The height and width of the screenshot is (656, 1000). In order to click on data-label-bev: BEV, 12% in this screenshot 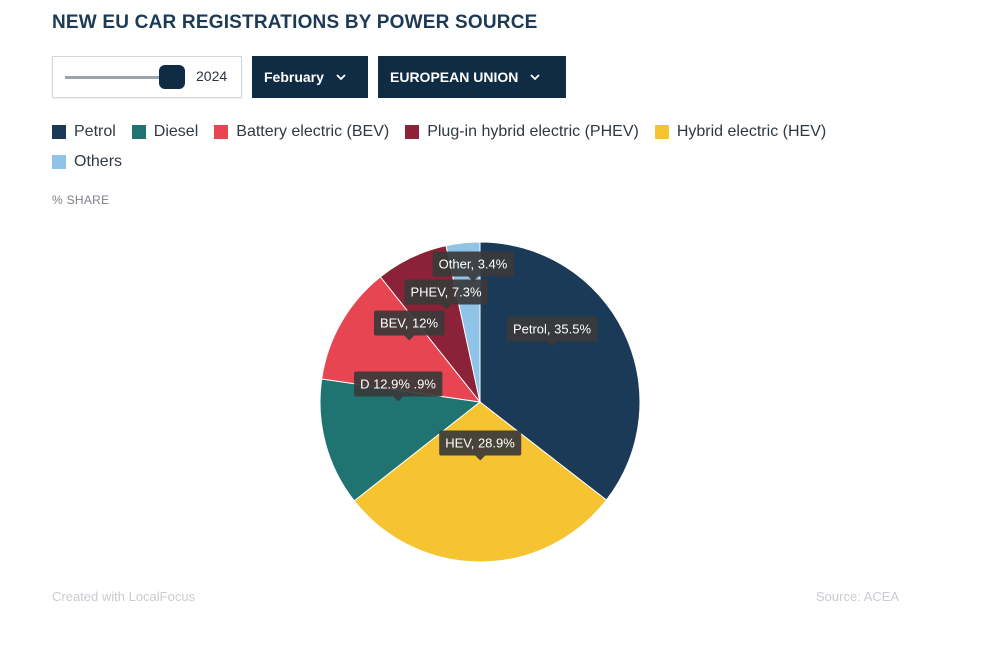, I will do `click(409, 325)`.